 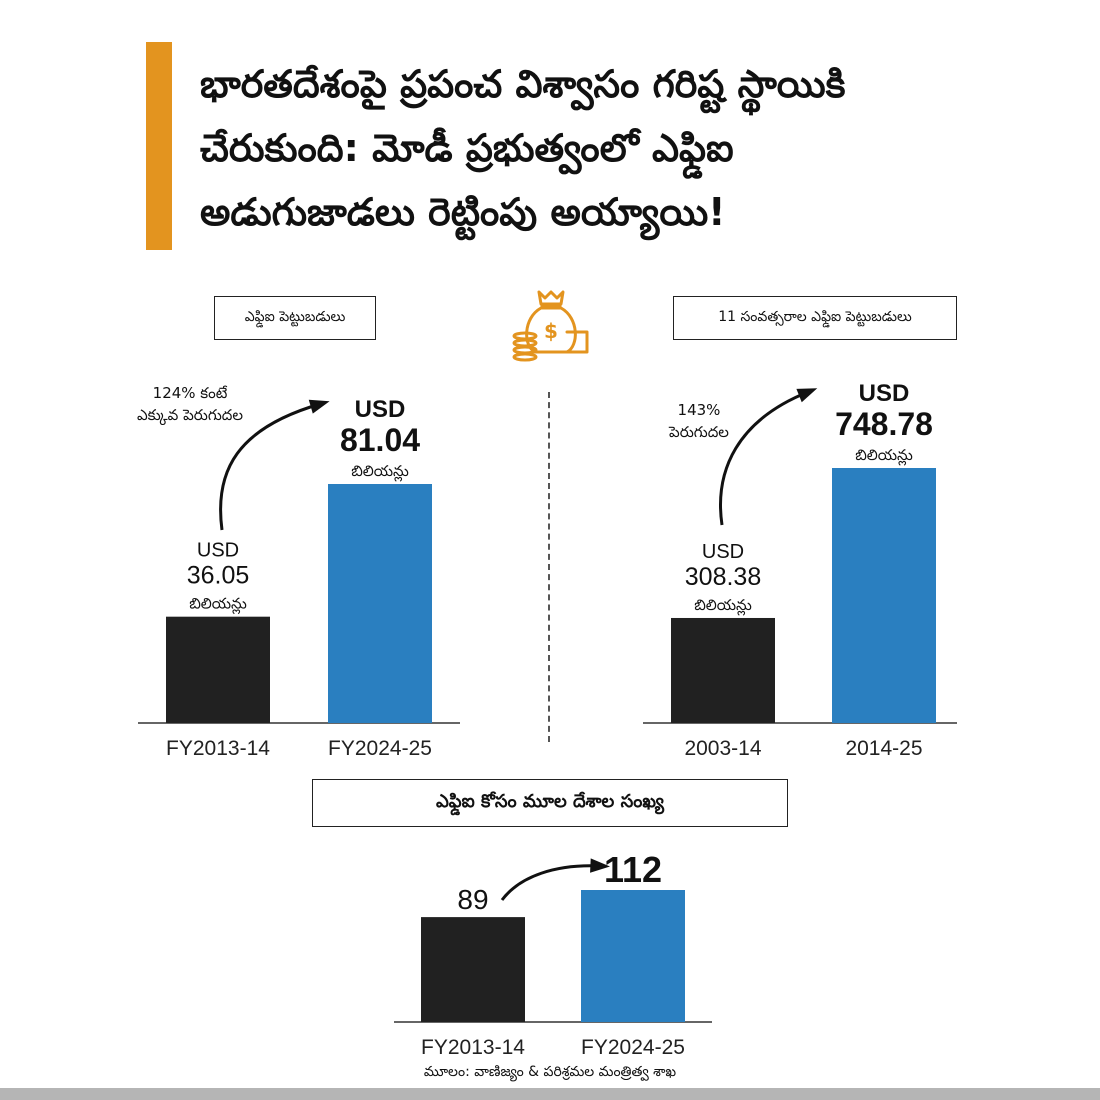 What do you see at coordinates (884, 424) in the screenshot?
I see `value-label-number: 748.78` at bounding box center [884, 424].